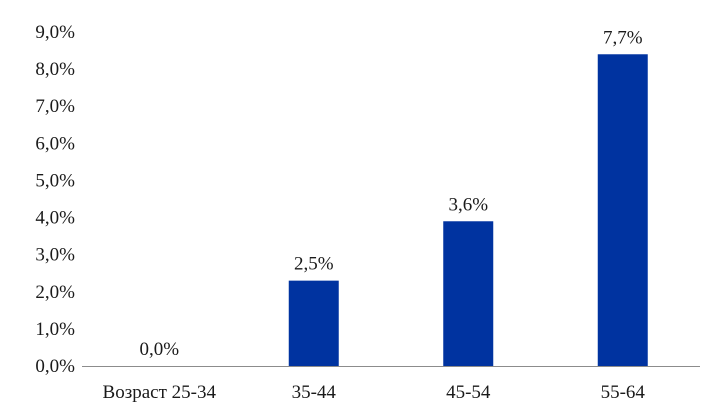 This screenshot has height=417, width=717. Describe the element at coordinates (468, 204) in the screenshot. I see `data-label: 3,6%` at that location.